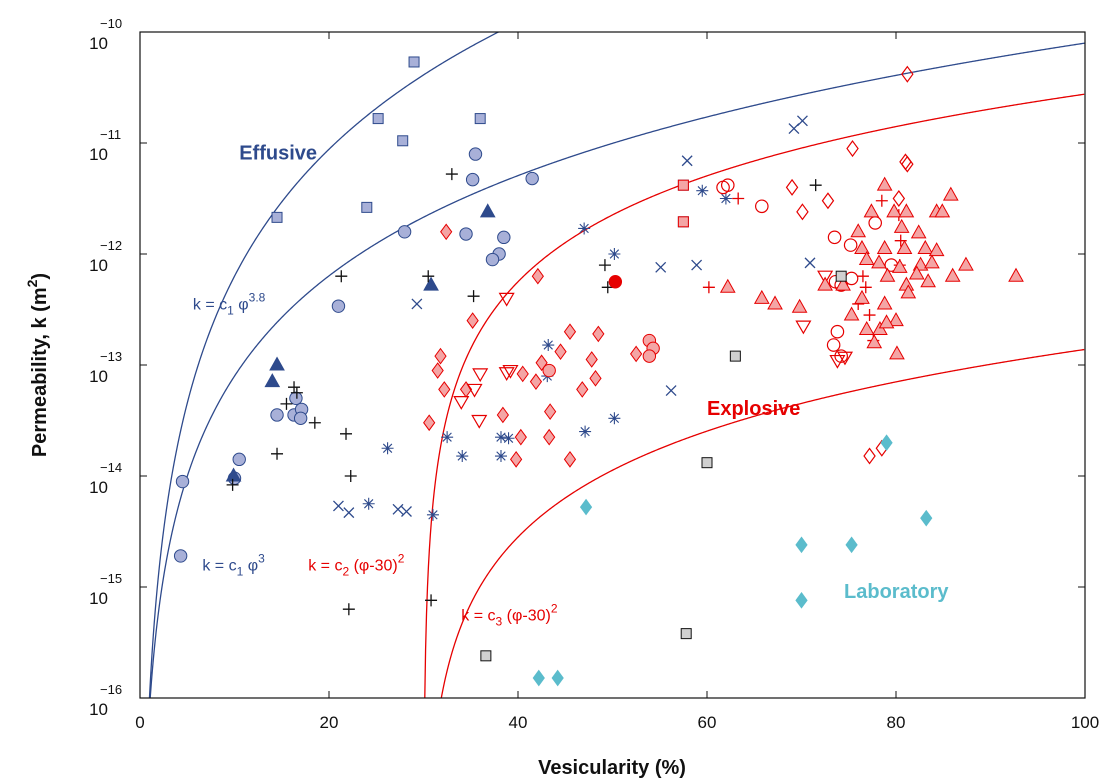  Describe the element at coordinates (753, 409) in the screenshot. I see `region-label: Explosive` at that location.